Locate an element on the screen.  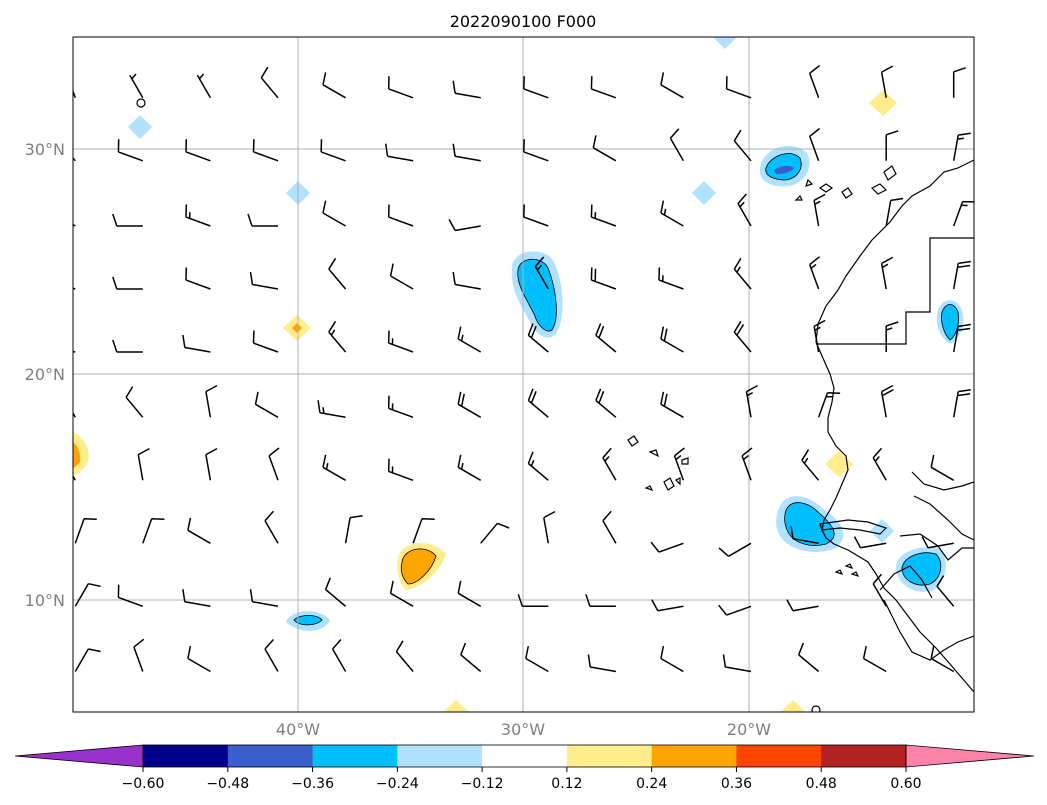
colorbar-tick-label: −0.60 is located at coordinates (143, 784).